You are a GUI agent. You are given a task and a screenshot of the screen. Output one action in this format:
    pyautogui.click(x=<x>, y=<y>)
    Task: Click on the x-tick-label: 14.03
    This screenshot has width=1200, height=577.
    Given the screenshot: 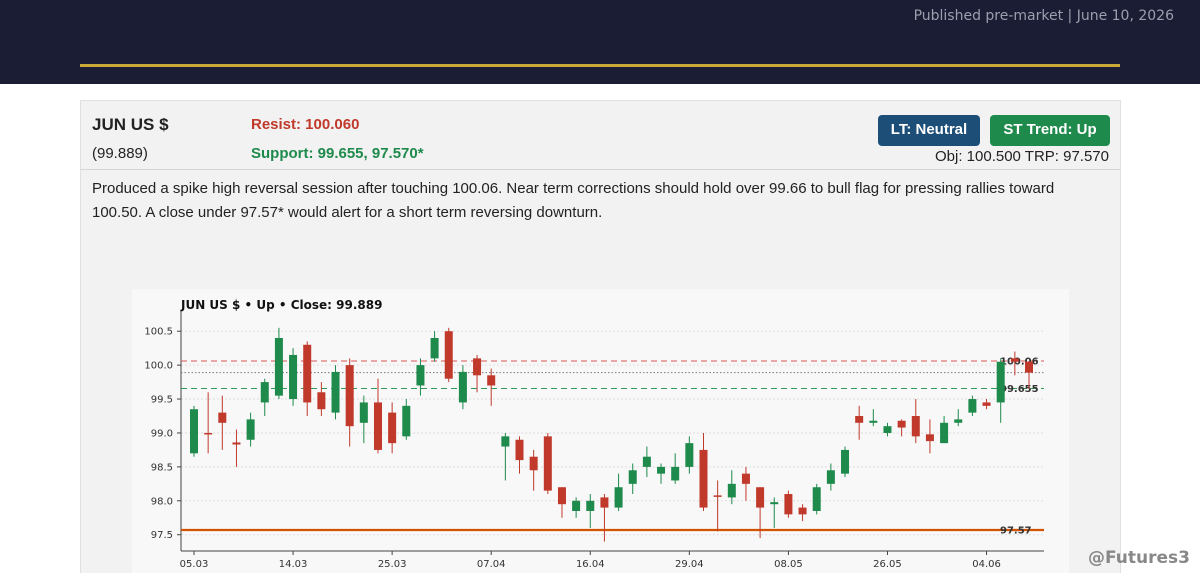 What is the action you would take?
    pyautogui.click(x=293, y=564)
    